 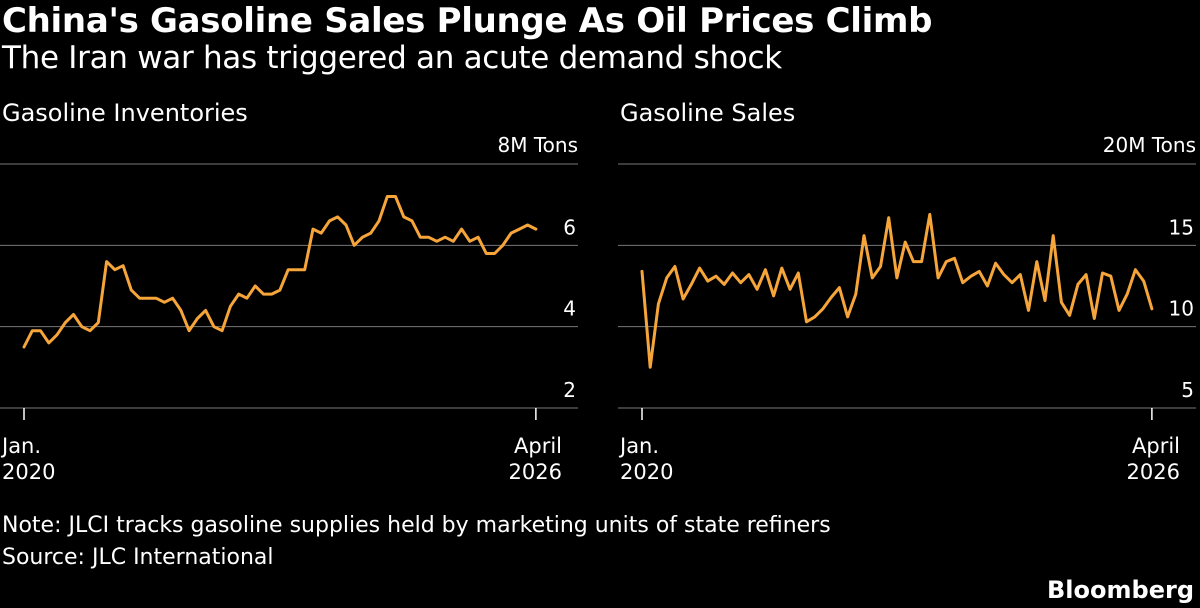 What do you see at coordinates (280, 272) in the screenshot?
I see `inventories-series-line` at bounding box center [280, 272].